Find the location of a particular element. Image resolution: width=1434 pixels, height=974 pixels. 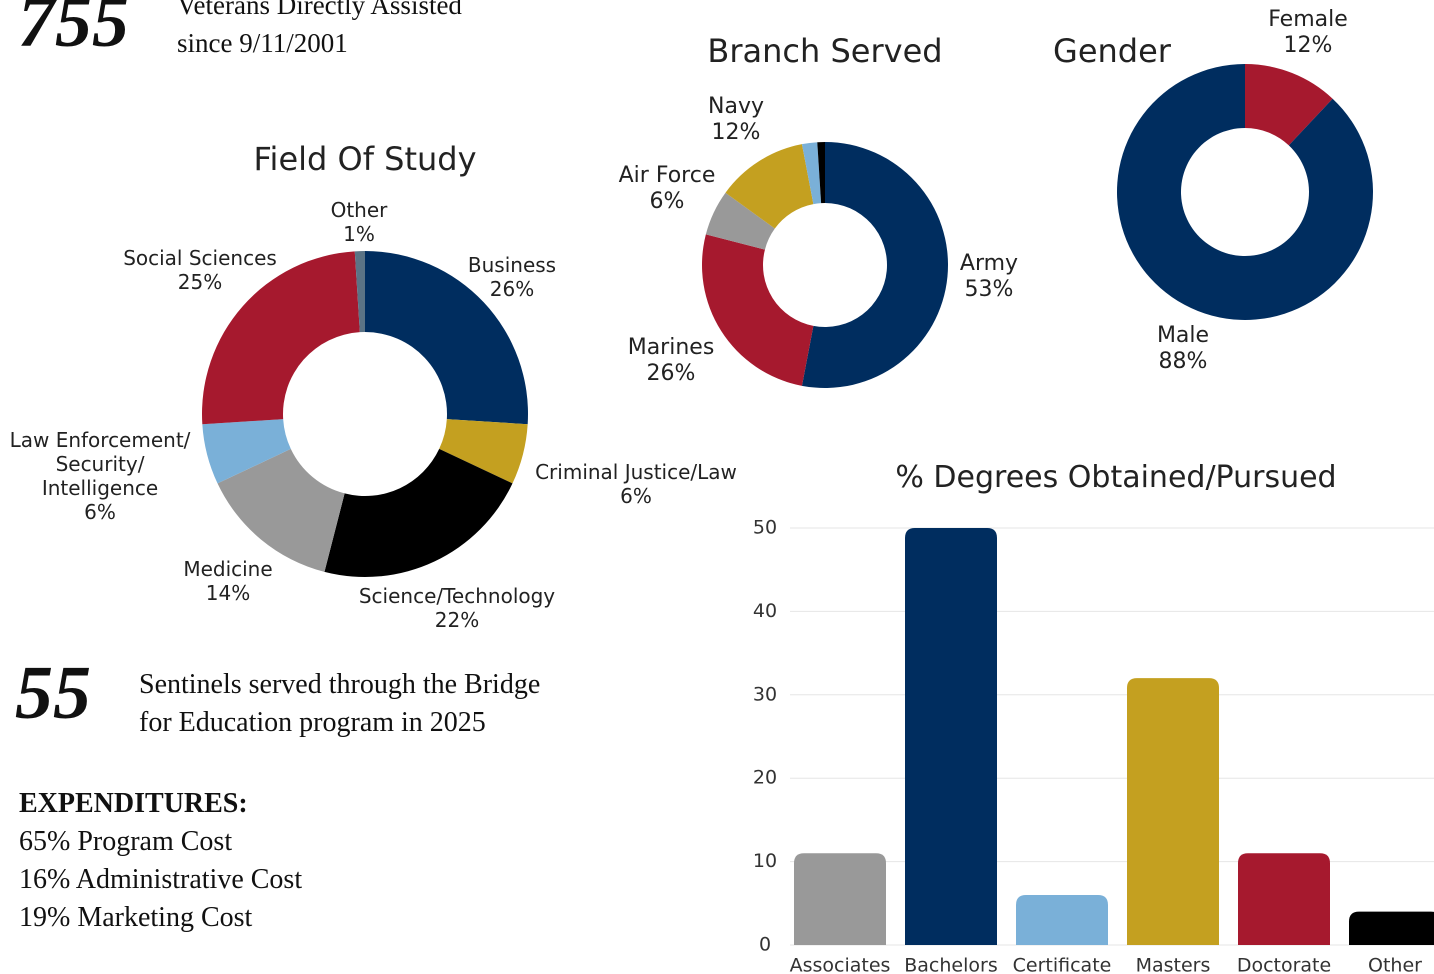

chart-title: Branch Served is located at coordinates (825, 51).